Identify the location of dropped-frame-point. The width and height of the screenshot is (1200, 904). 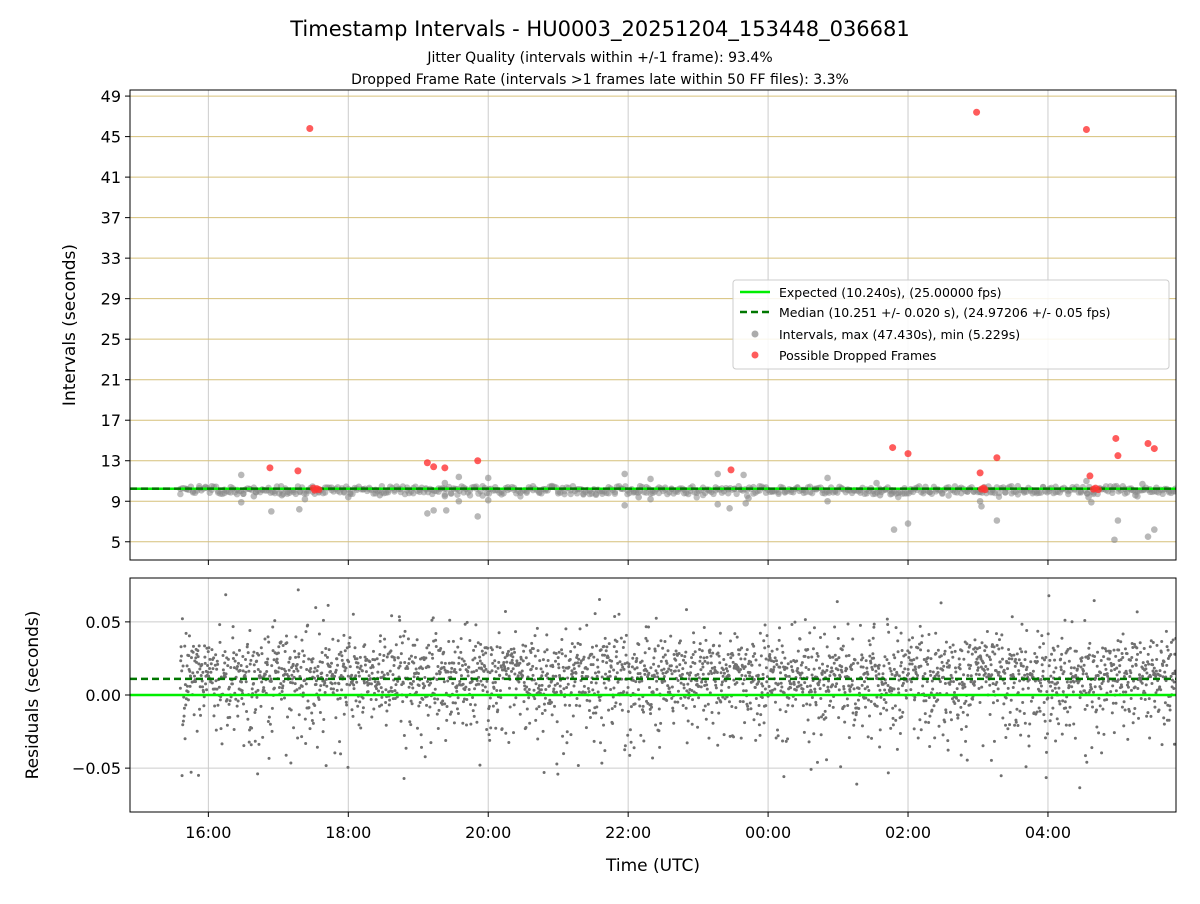
(997, 458).